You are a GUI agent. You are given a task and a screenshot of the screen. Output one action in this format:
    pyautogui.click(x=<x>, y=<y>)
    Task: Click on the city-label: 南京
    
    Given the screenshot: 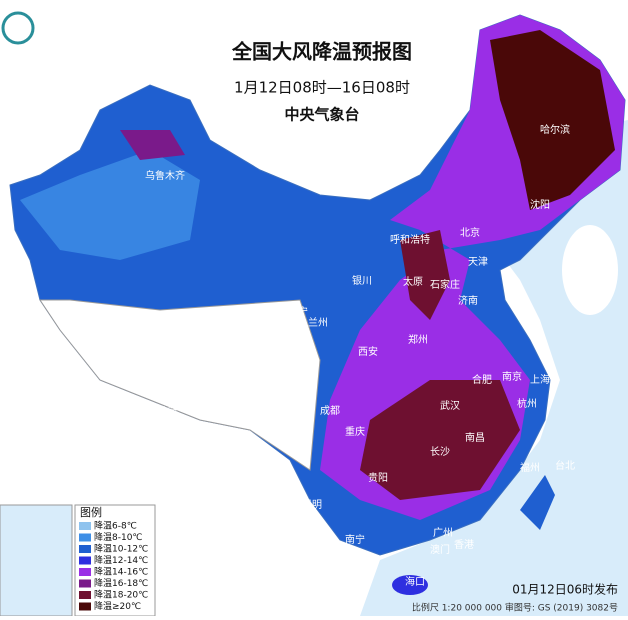 What is the action you would take?
    pyautogui.click(x=512, y=376)
    